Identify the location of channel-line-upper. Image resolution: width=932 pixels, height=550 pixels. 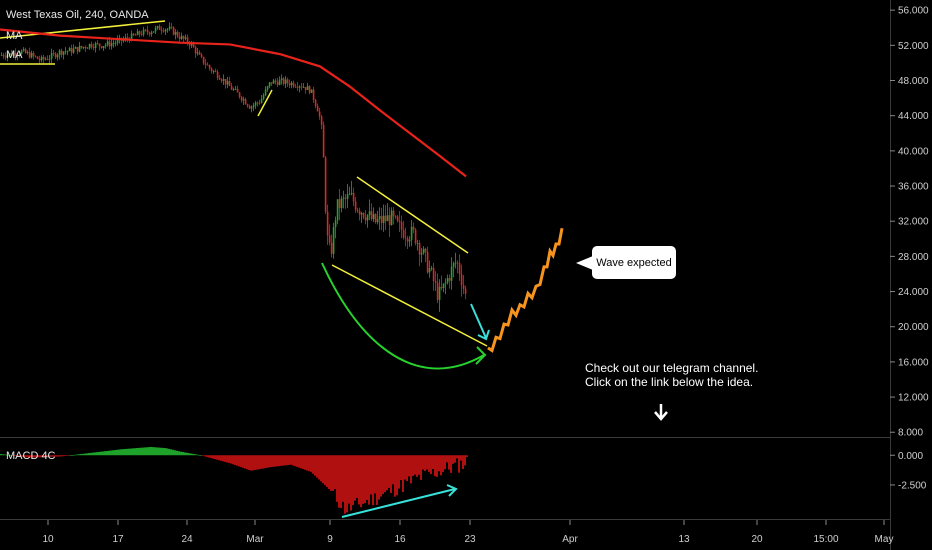
(412, 215).